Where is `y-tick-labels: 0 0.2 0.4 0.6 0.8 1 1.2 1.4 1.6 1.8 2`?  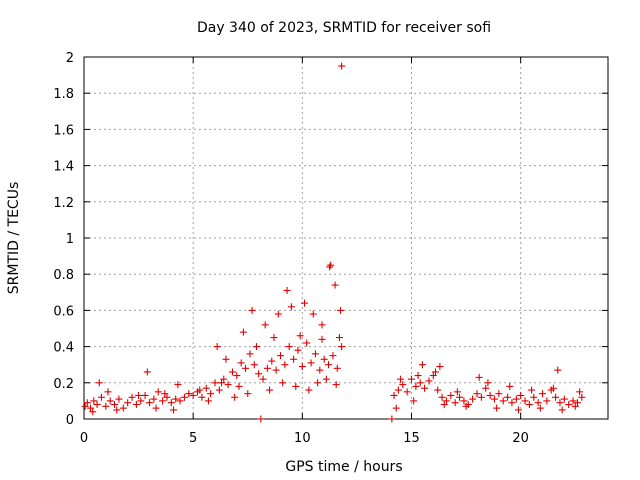
y-tick-labels: 0 0.2 0.4 0.6 0.8 1 1.2 1.4 1.6 1.8 2 is located at coordinates (63, 239).